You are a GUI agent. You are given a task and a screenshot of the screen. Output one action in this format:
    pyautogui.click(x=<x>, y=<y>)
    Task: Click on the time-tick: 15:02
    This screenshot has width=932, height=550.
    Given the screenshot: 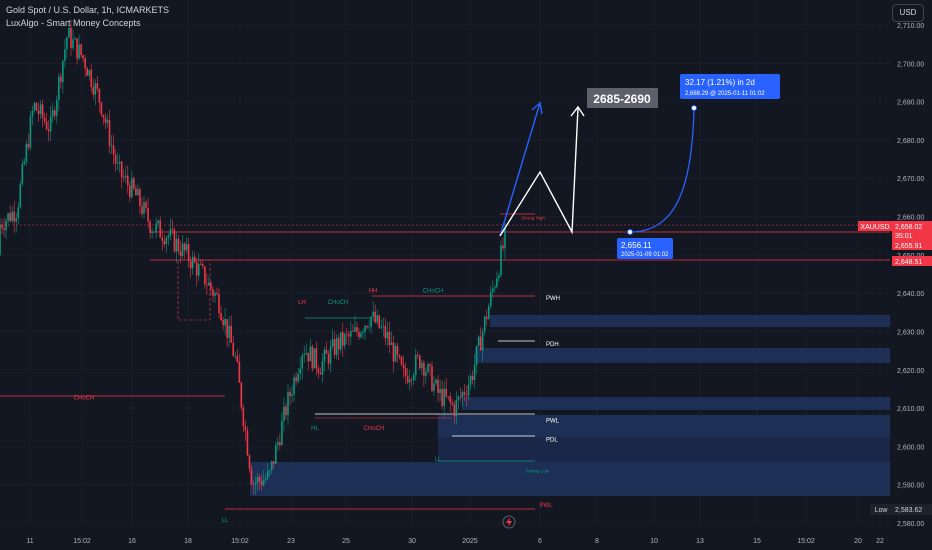 What is the action you would take?
    pyautogui.click(x=806, y=541)
    